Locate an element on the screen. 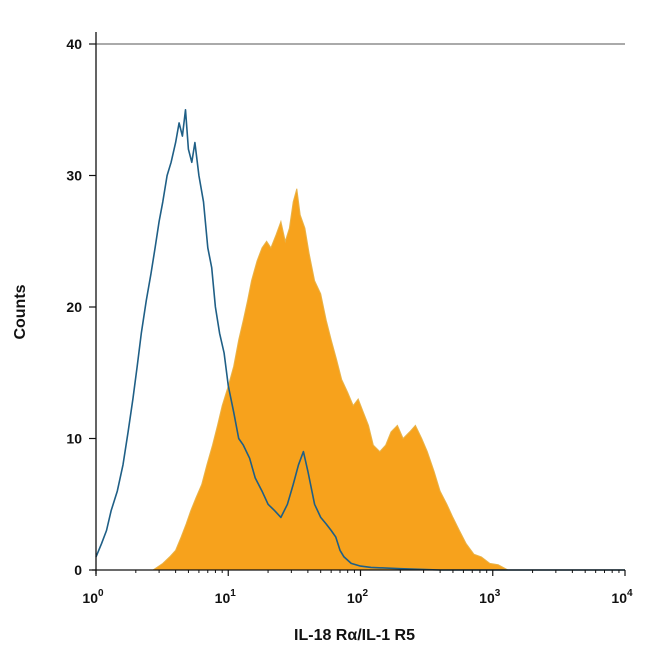  x-tick-label: 10⁰ is located at coordinates (93, 597).